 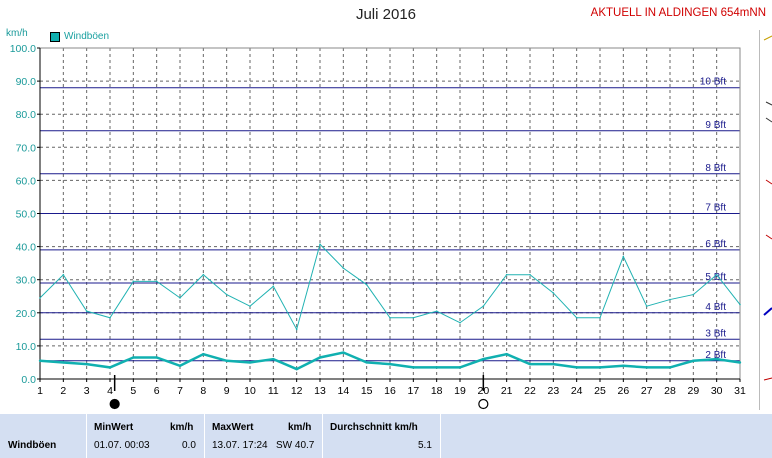 I want to click on x-tick-label: 31, so click(x=740, y=391).